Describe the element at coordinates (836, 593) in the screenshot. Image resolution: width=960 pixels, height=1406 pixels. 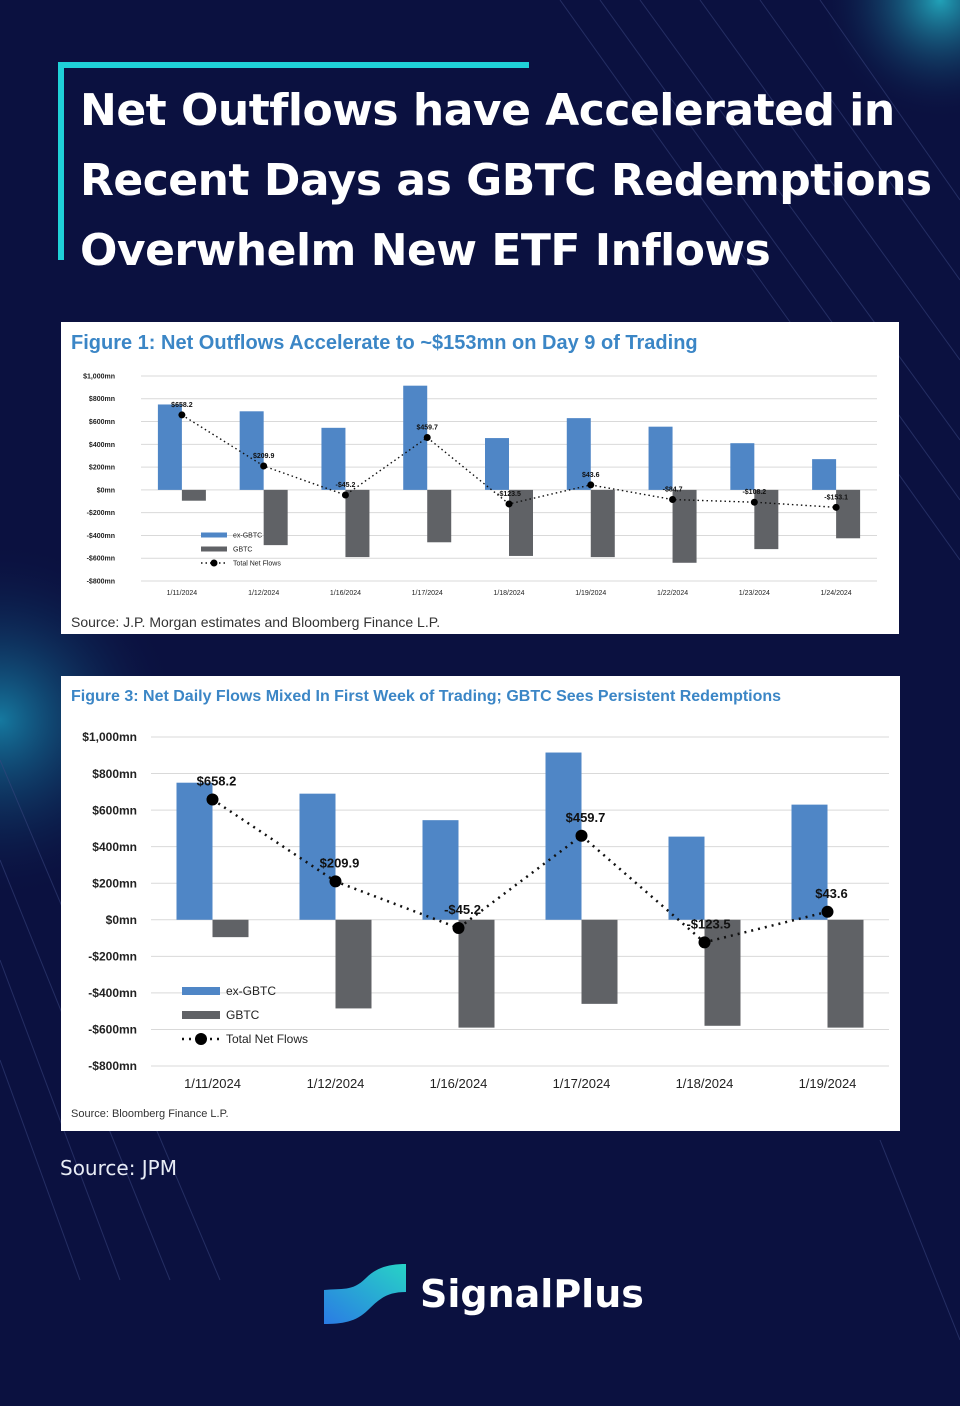
I see `x-tick-label: 1/24/2024` at that location.